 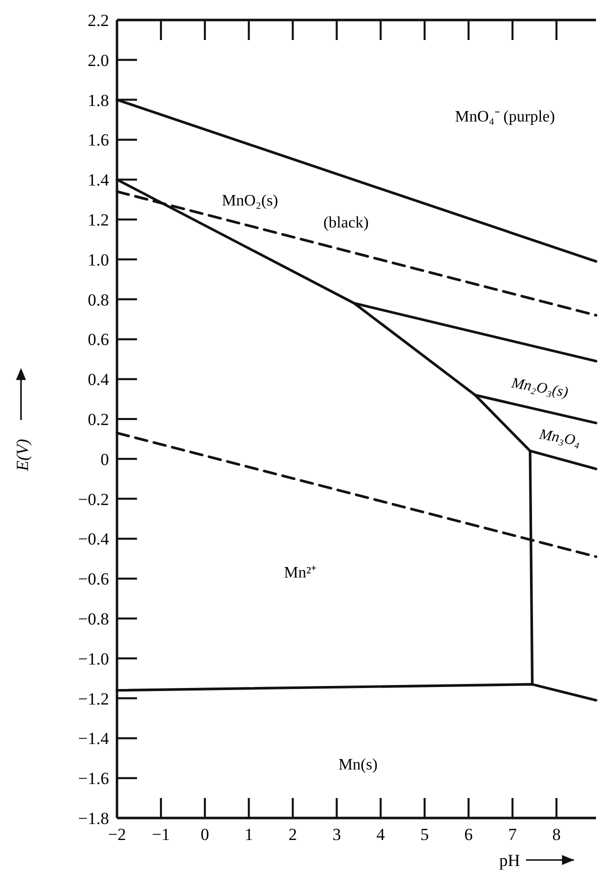 What do you see at coordinates (539, 388) in the screenshot?
I see `annotation: Mn₂O₃(s)` at bounding box center [539, 388].